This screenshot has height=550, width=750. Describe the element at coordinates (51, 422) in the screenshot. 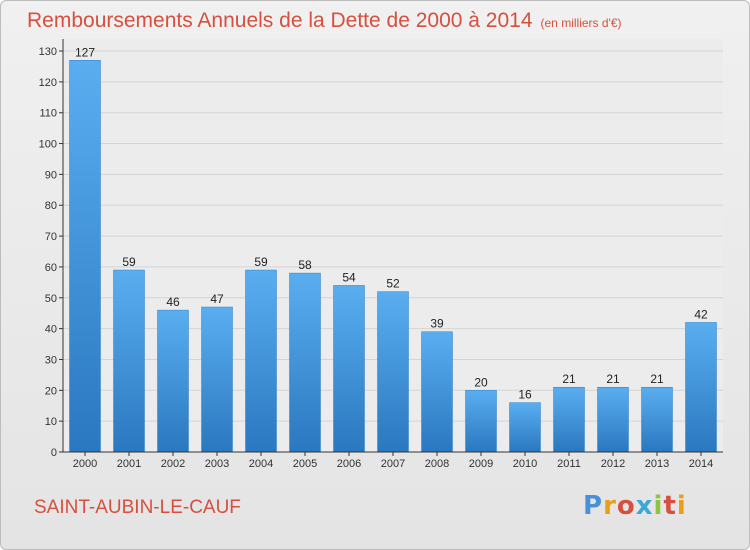

I see `y-tick-label: 10` at that location.